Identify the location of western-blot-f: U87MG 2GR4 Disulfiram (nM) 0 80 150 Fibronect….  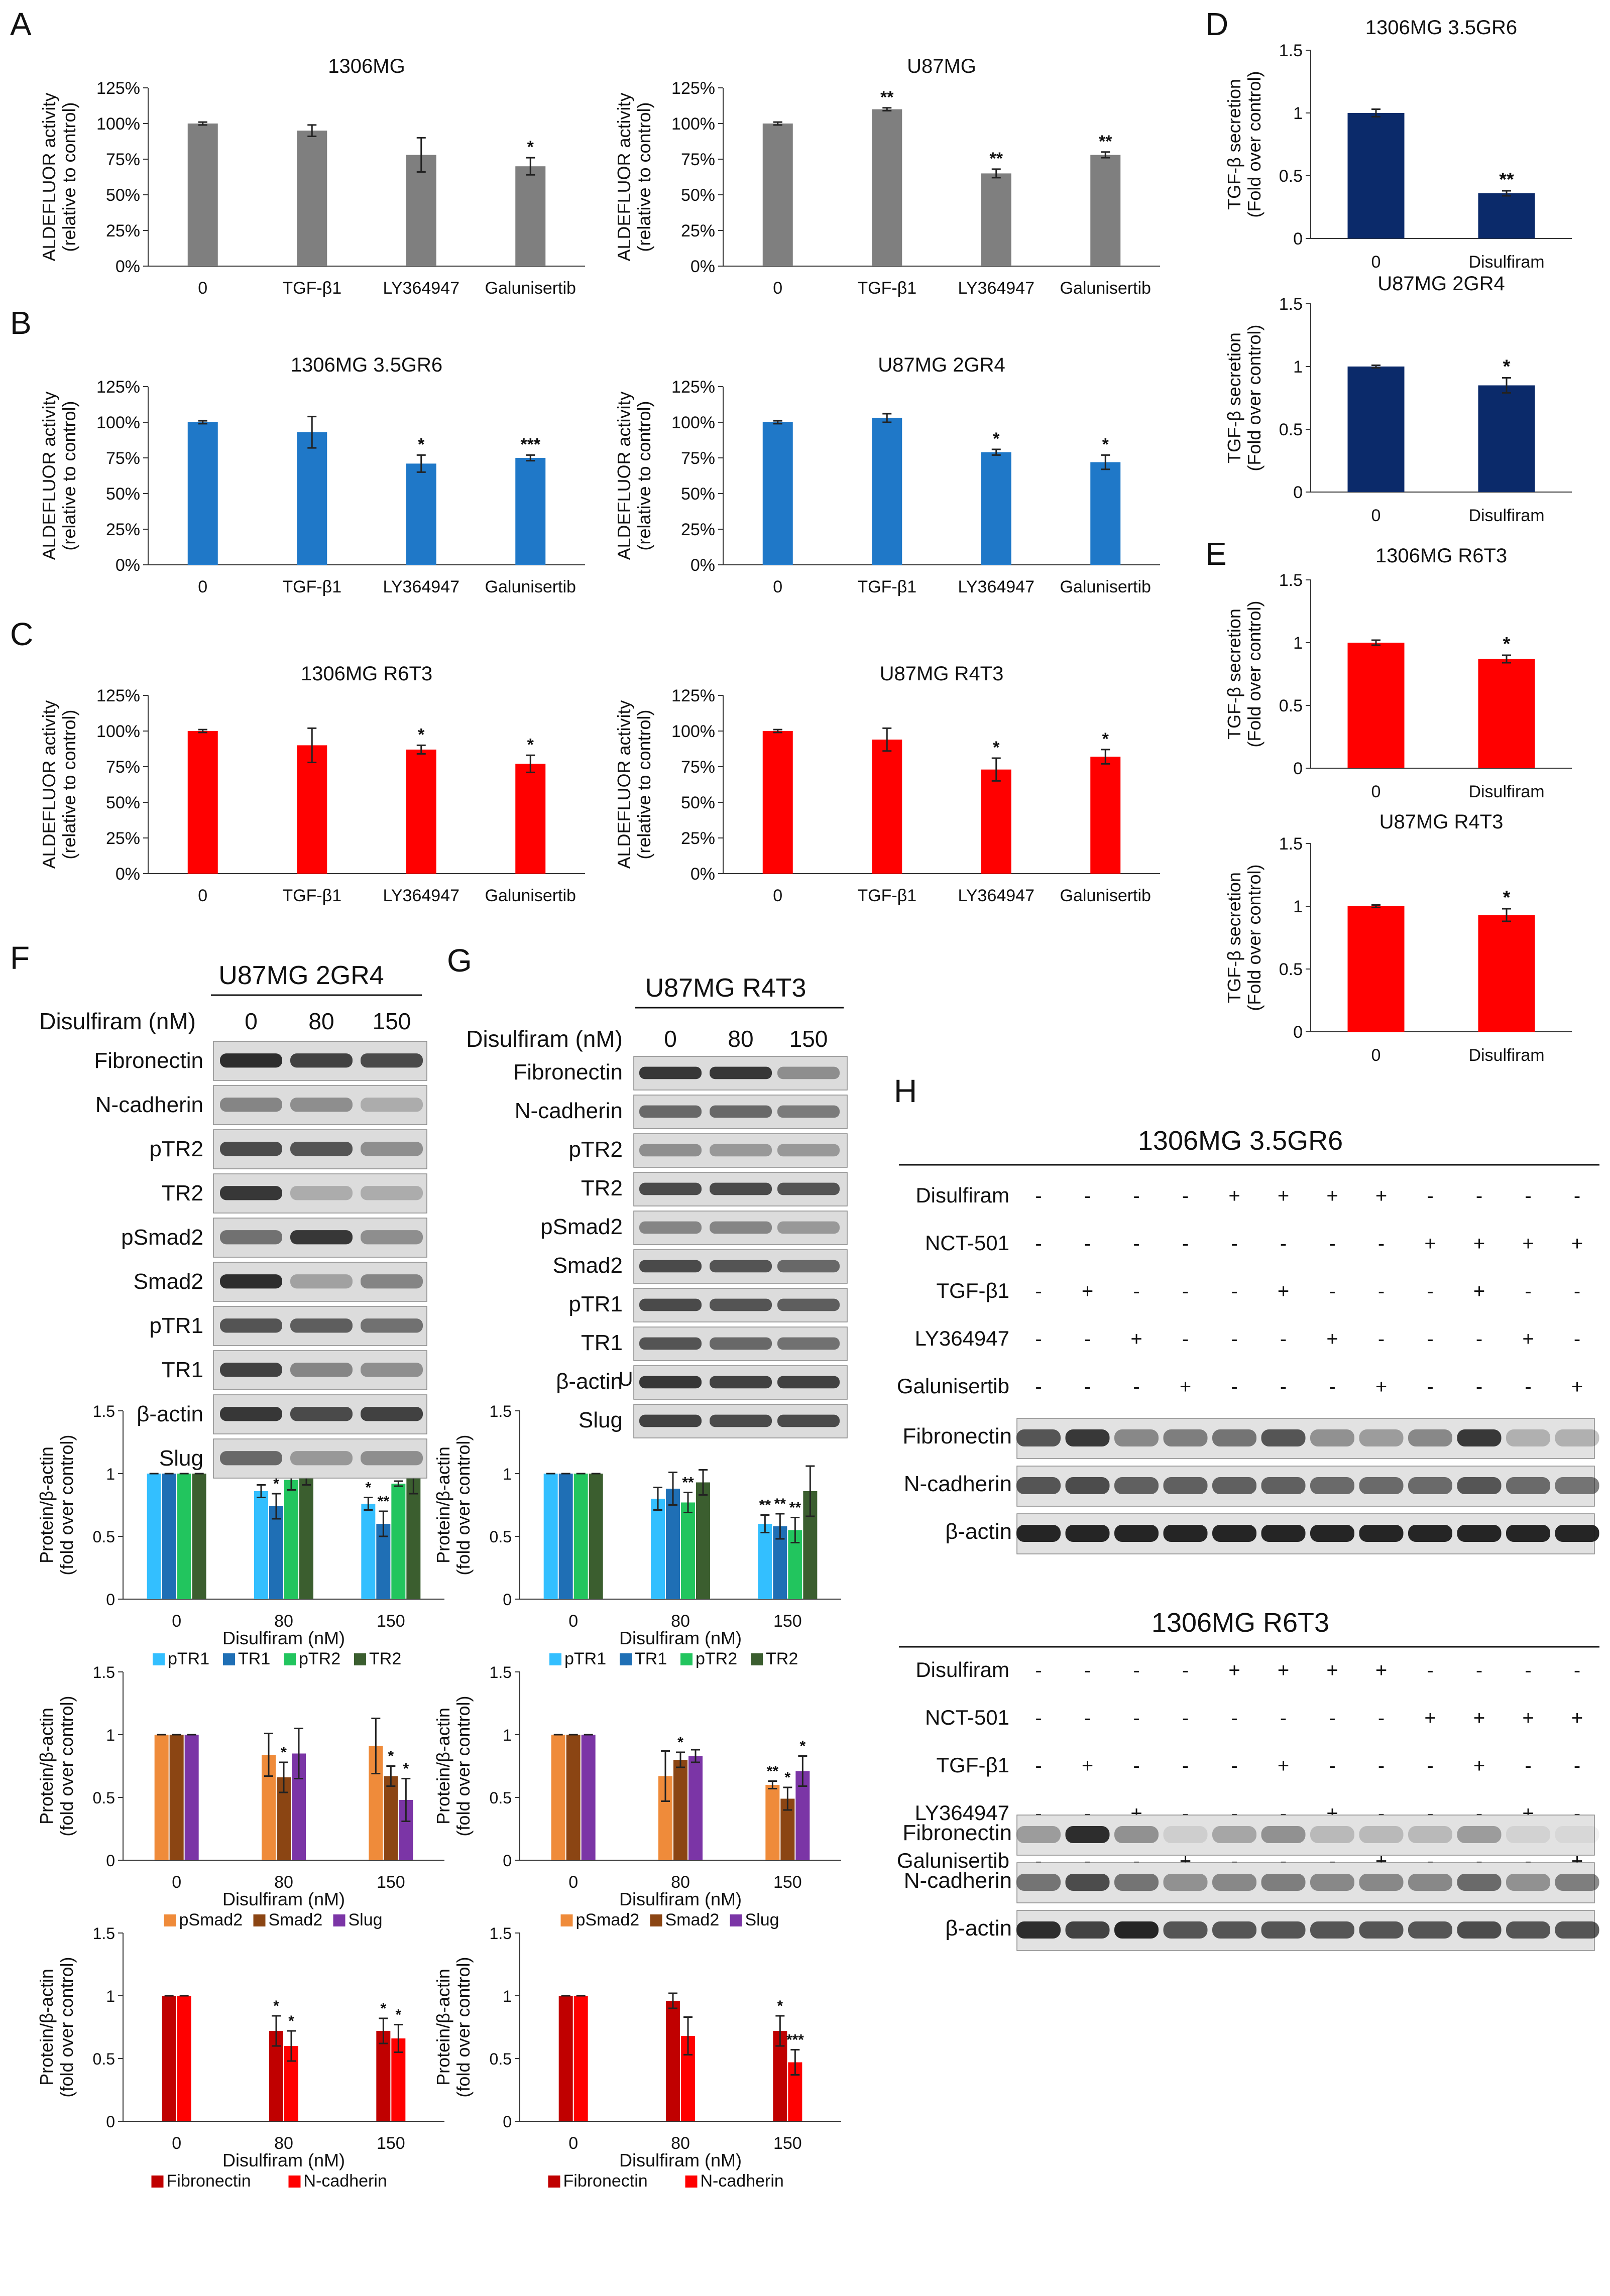
(233, 1220).